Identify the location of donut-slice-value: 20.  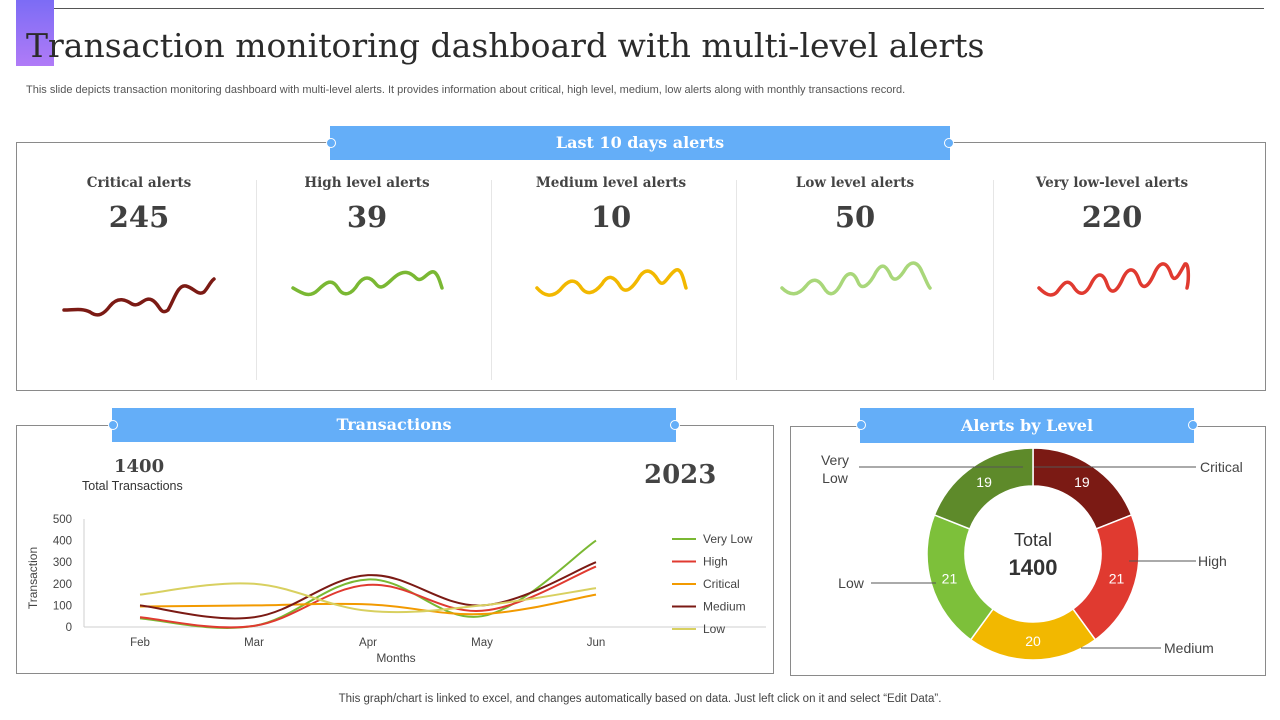
(1033, 641).